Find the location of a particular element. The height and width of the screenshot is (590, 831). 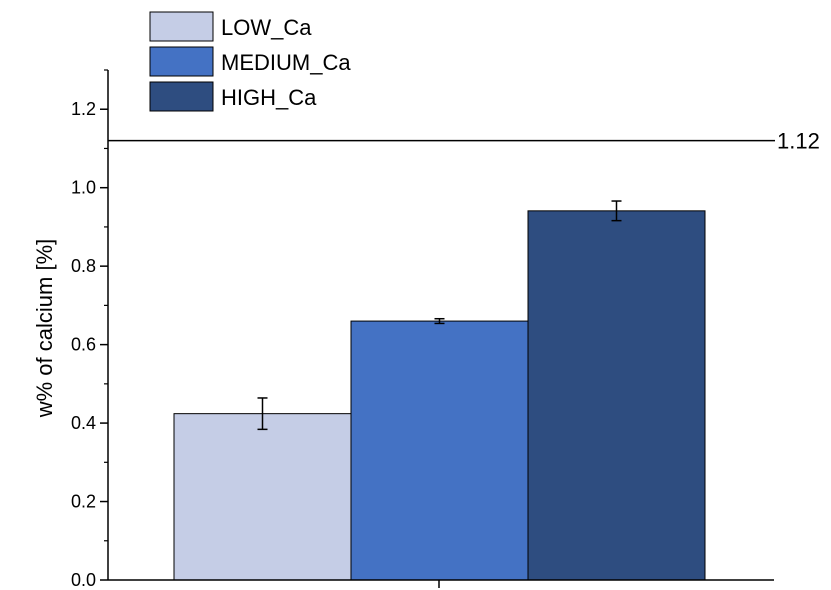

y-tick-label: 0.6 is located at coordinates (83, 345).